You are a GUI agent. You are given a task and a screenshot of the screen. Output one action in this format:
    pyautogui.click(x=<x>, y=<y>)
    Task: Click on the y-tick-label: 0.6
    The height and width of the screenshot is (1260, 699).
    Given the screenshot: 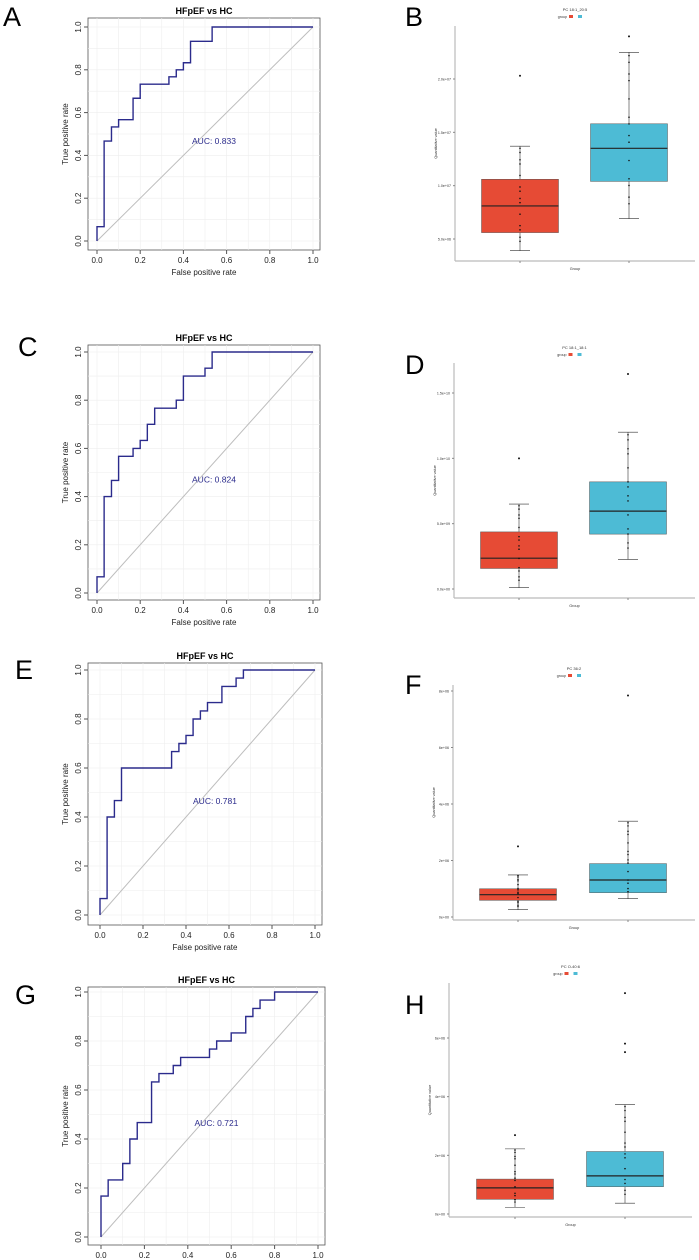 What is the action you would take?
    pyautogui.click(x=78, y=112)
    